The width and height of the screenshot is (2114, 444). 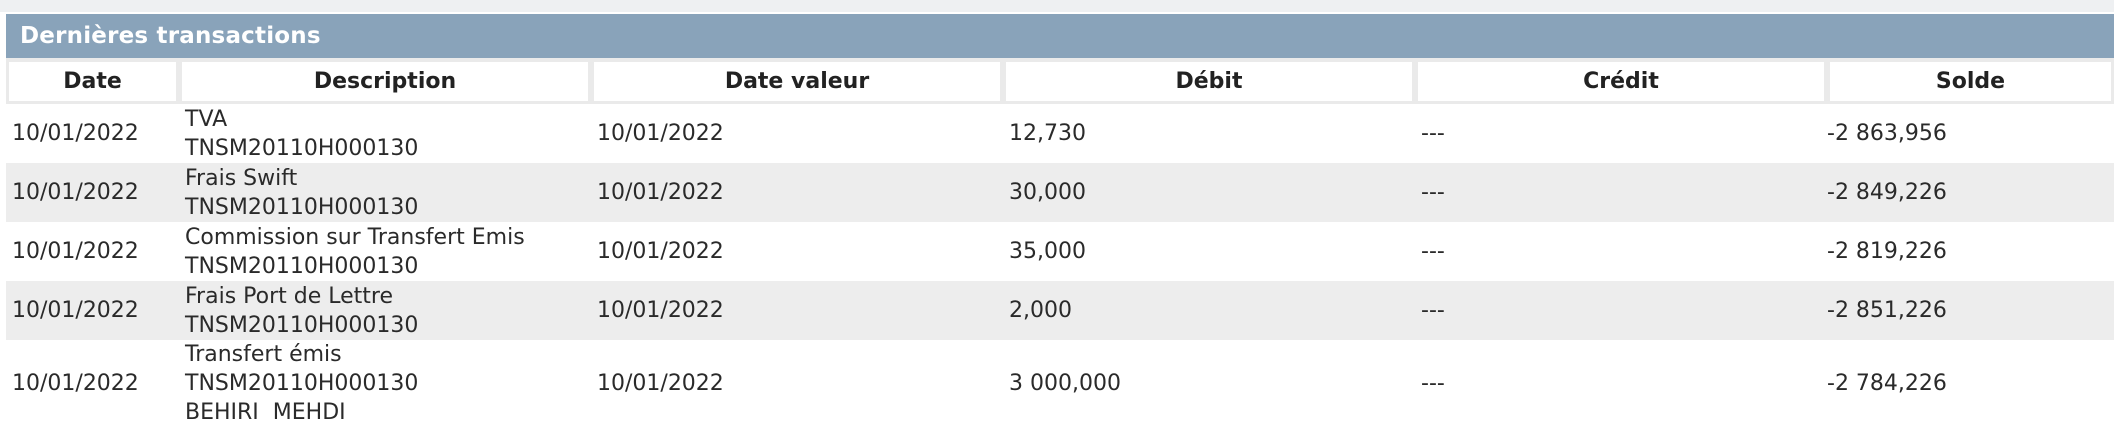 What do you see at coordinates (241, 178) in the screenshot?
I see `description-line: Frais Swift` at bounding box center [241, 178].